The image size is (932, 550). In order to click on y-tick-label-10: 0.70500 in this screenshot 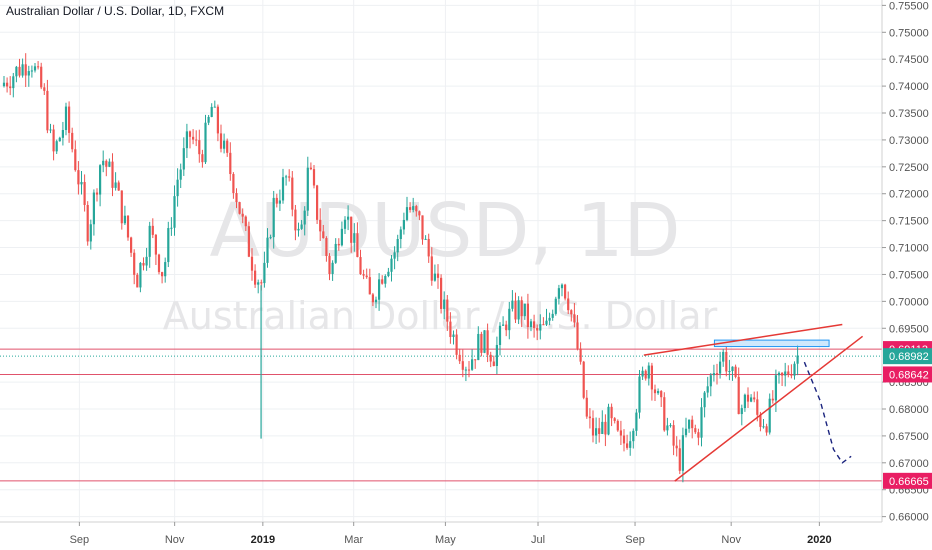, I will do `click(909, 275)`.